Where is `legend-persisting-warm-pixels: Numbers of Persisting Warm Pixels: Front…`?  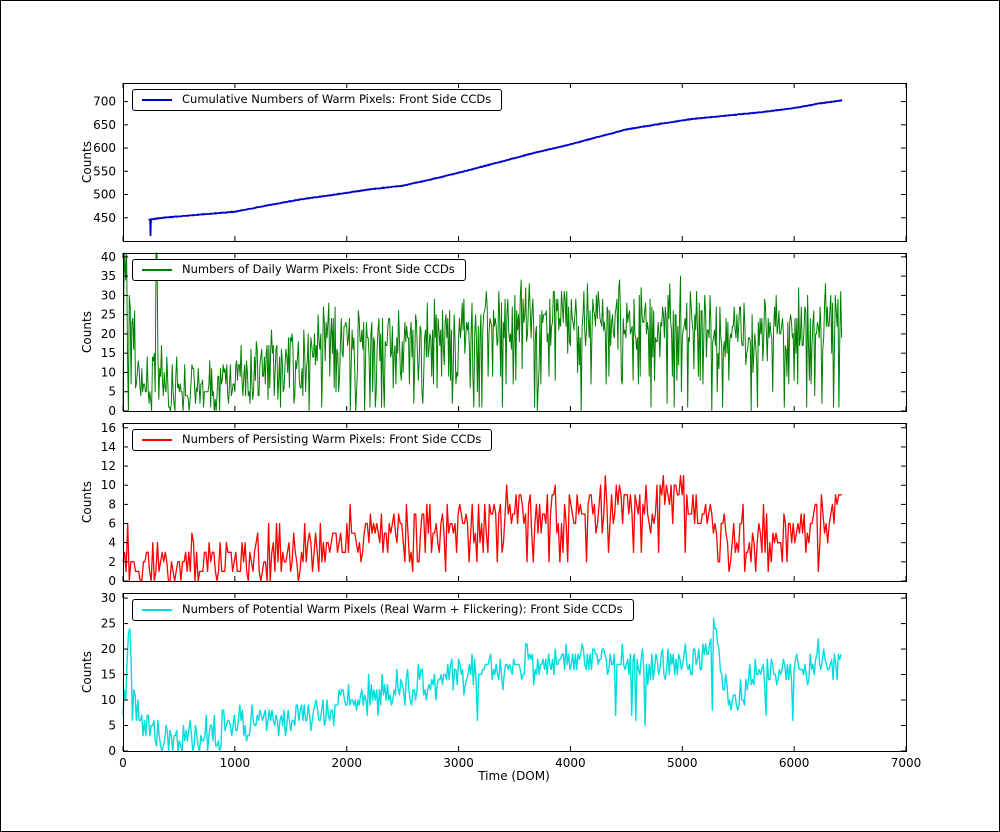
legend-persisting-warm-pixels: Numbers of Persisting Warm Pixels: Front… is located at coordinates (312, 440).